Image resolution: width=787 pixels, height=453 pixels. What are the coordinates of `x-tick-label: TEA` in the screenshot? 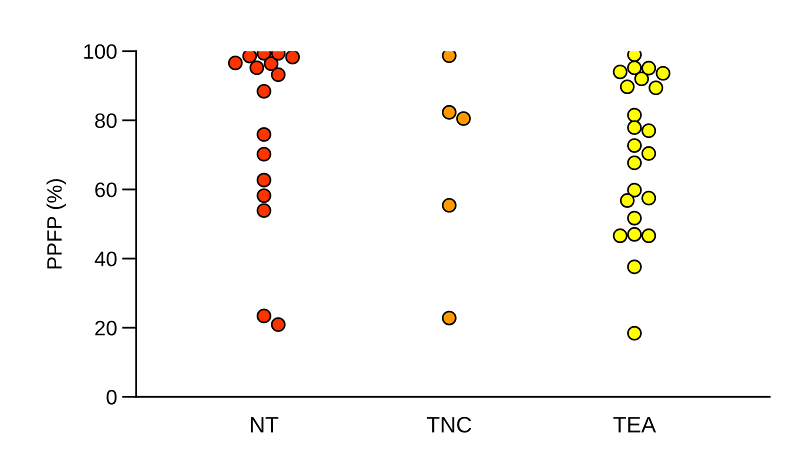 It's located at (634, 424).